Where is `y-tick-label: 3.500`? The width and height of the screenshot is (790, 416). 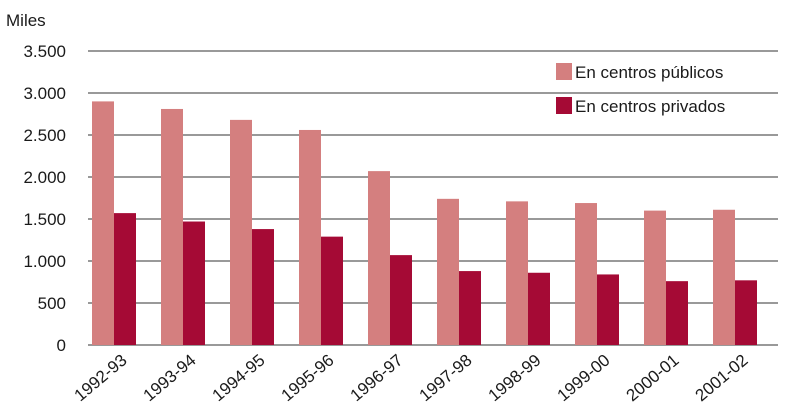 y-tick-label: 3.500 is located at coordinates (44, 51).